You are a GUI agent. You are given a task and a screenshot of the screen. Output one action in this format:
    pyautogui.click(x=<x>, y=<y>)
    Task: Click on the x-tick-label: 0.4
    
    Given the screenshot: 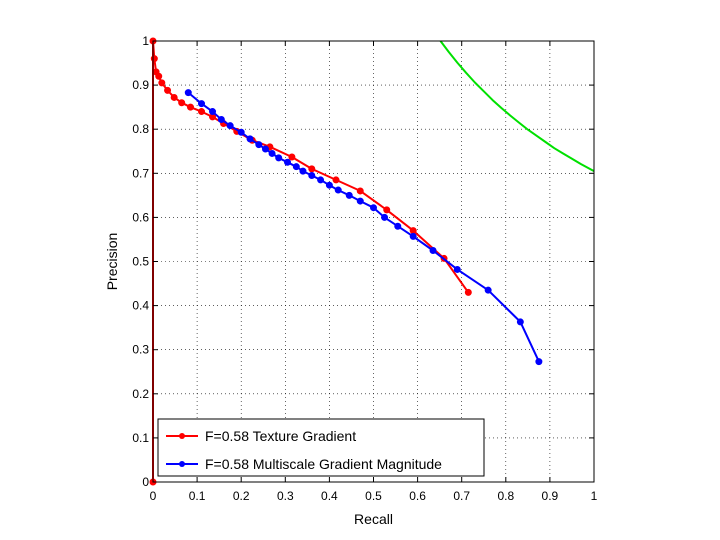 What is the action you would take?
    pyautogui.click(x=329, y=496)
    